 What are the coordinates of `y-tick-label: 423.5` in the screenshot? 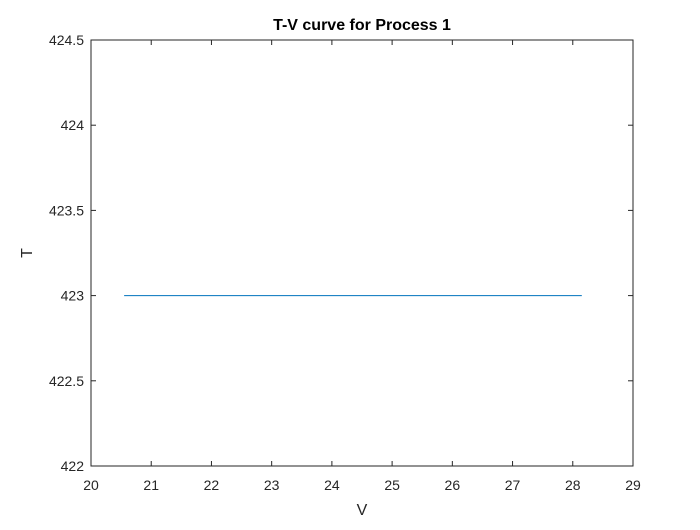 It's located at (66, 210).